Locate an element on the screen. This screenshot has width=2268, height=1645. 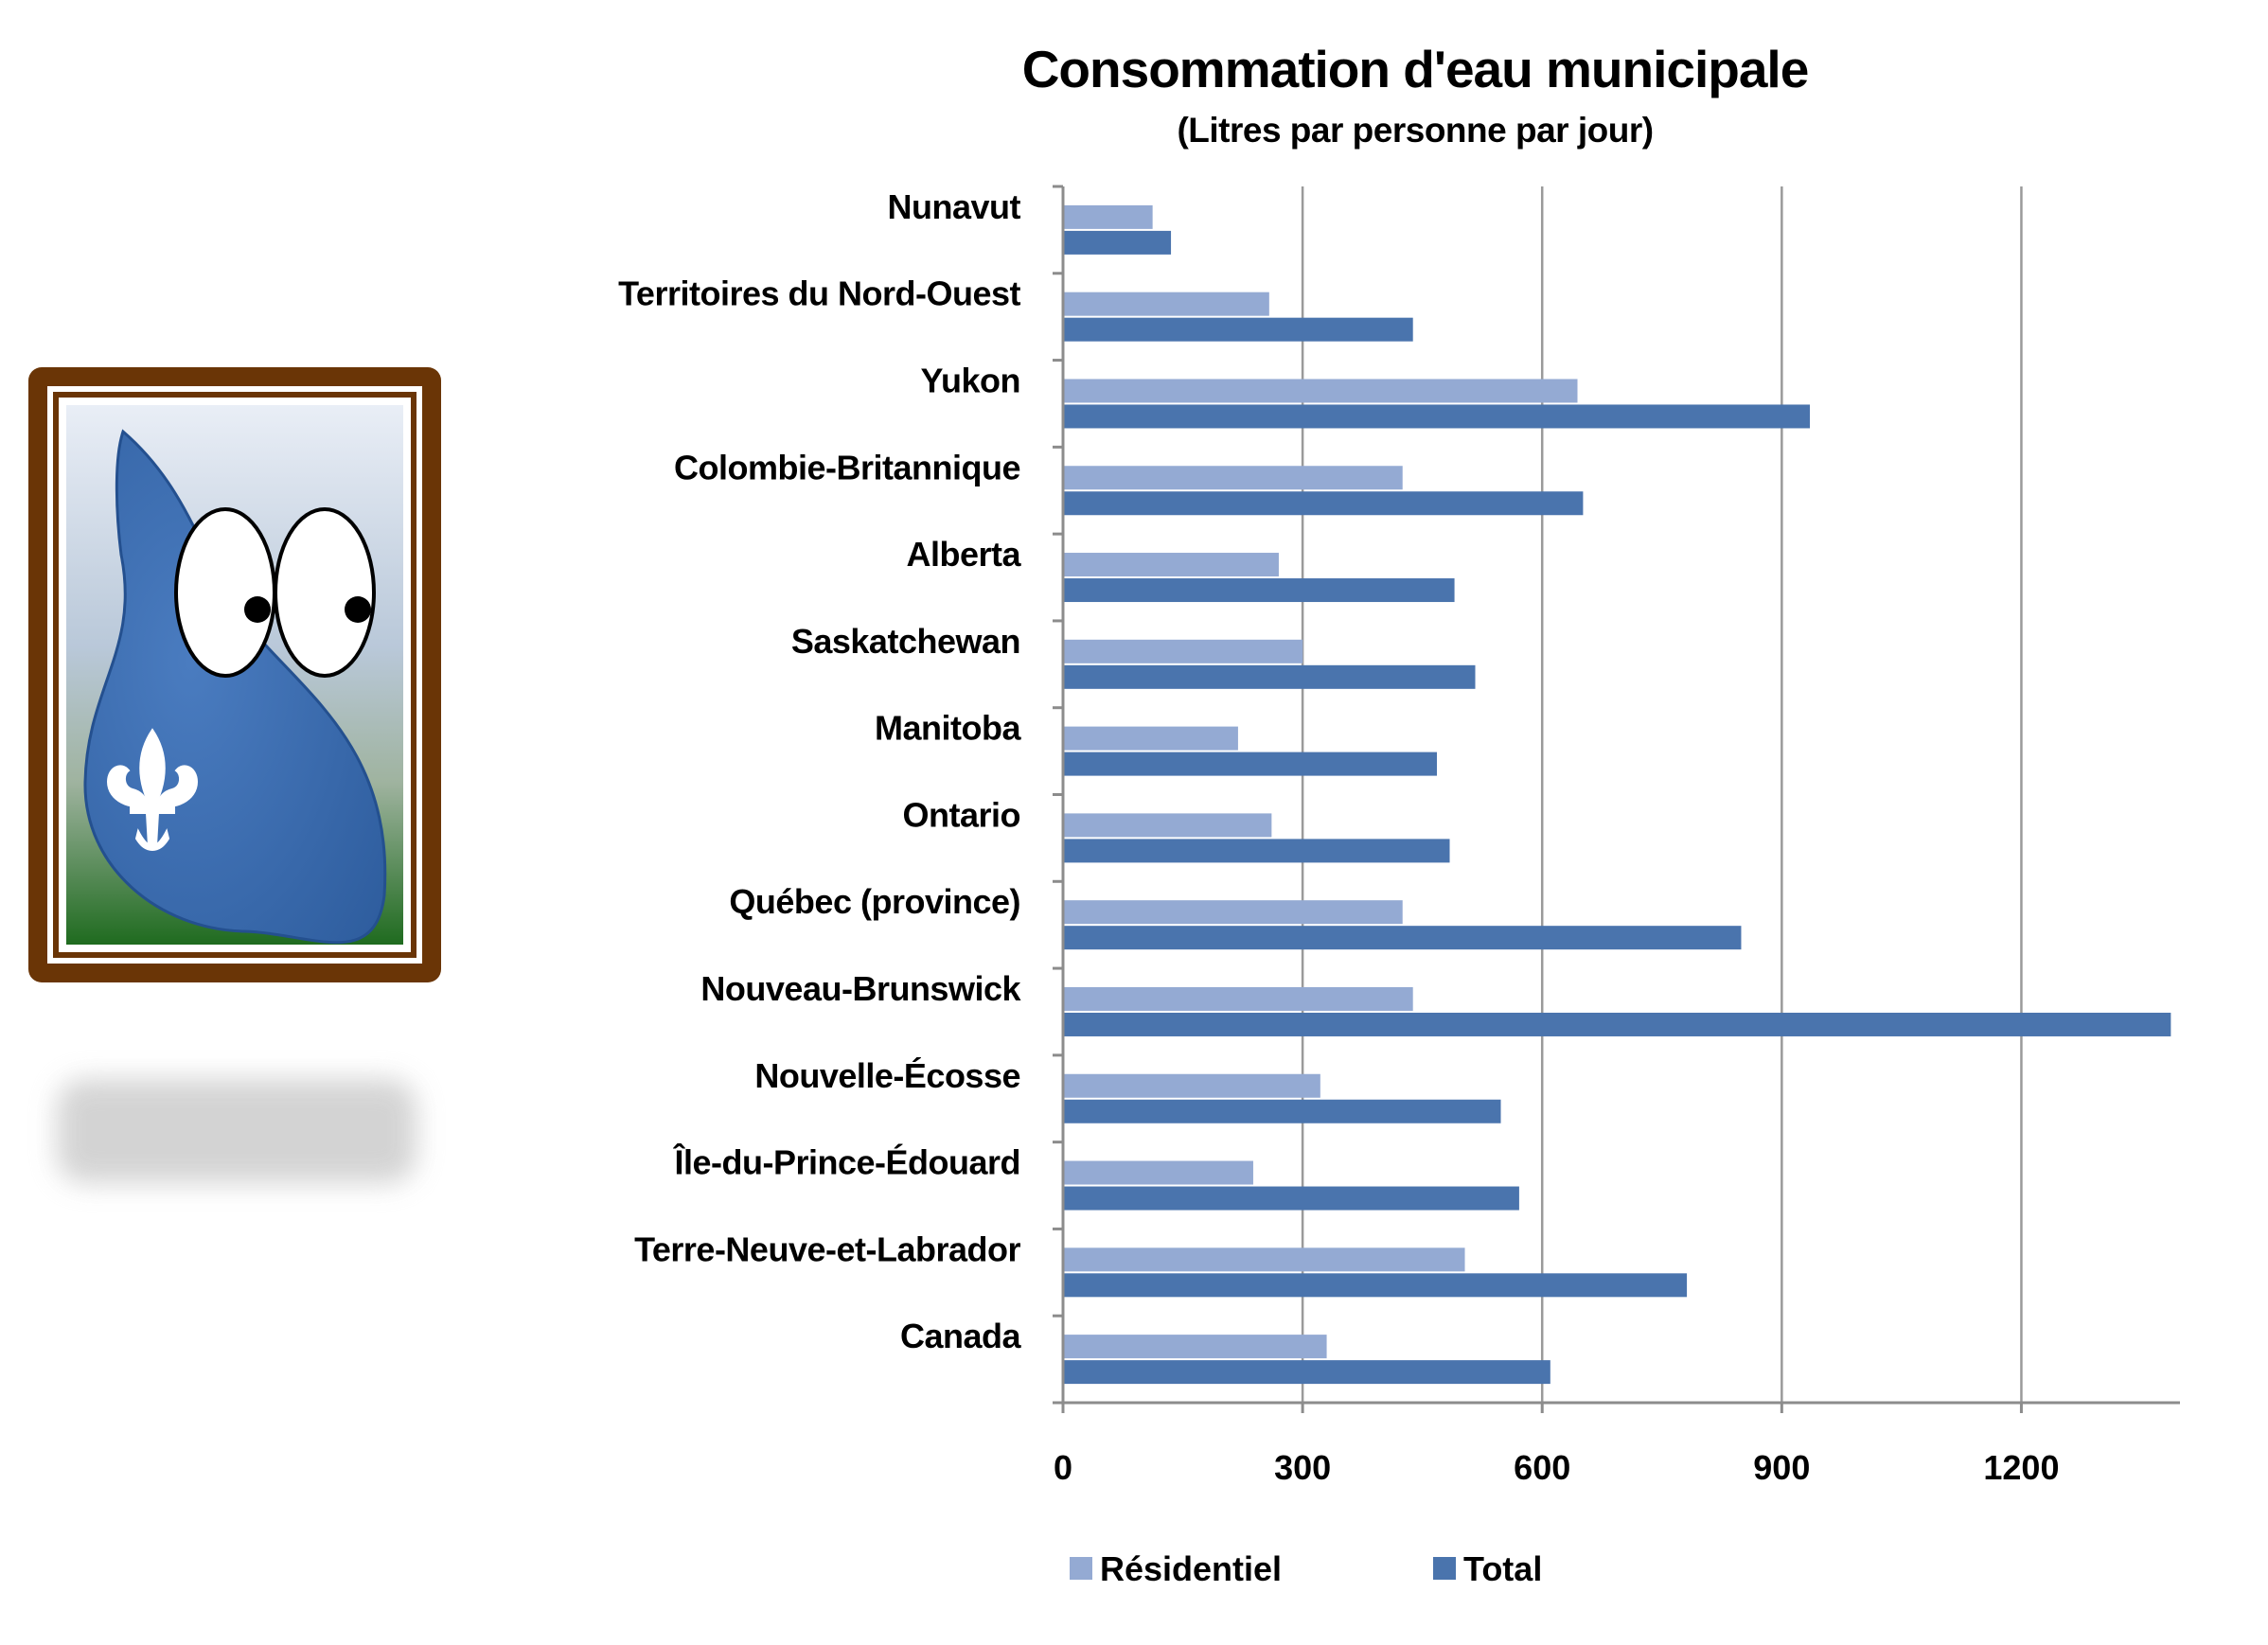
category-label: Ontario is located at coordinates (961, 814).